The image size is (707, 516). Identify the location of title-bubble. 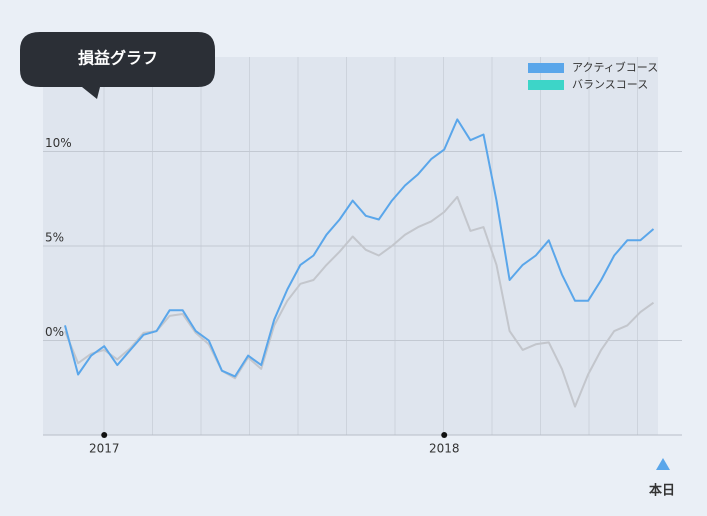
(117, 65).